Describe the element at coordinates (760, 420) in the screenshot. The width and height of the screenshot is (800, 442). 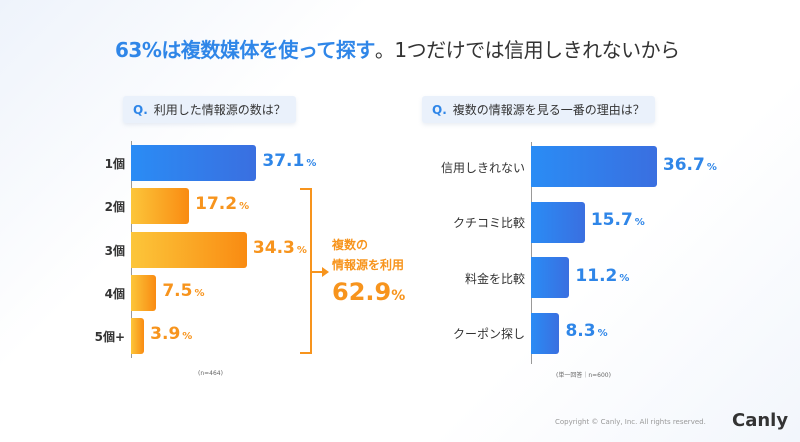
I see `canly-logo: Canly` at that location.